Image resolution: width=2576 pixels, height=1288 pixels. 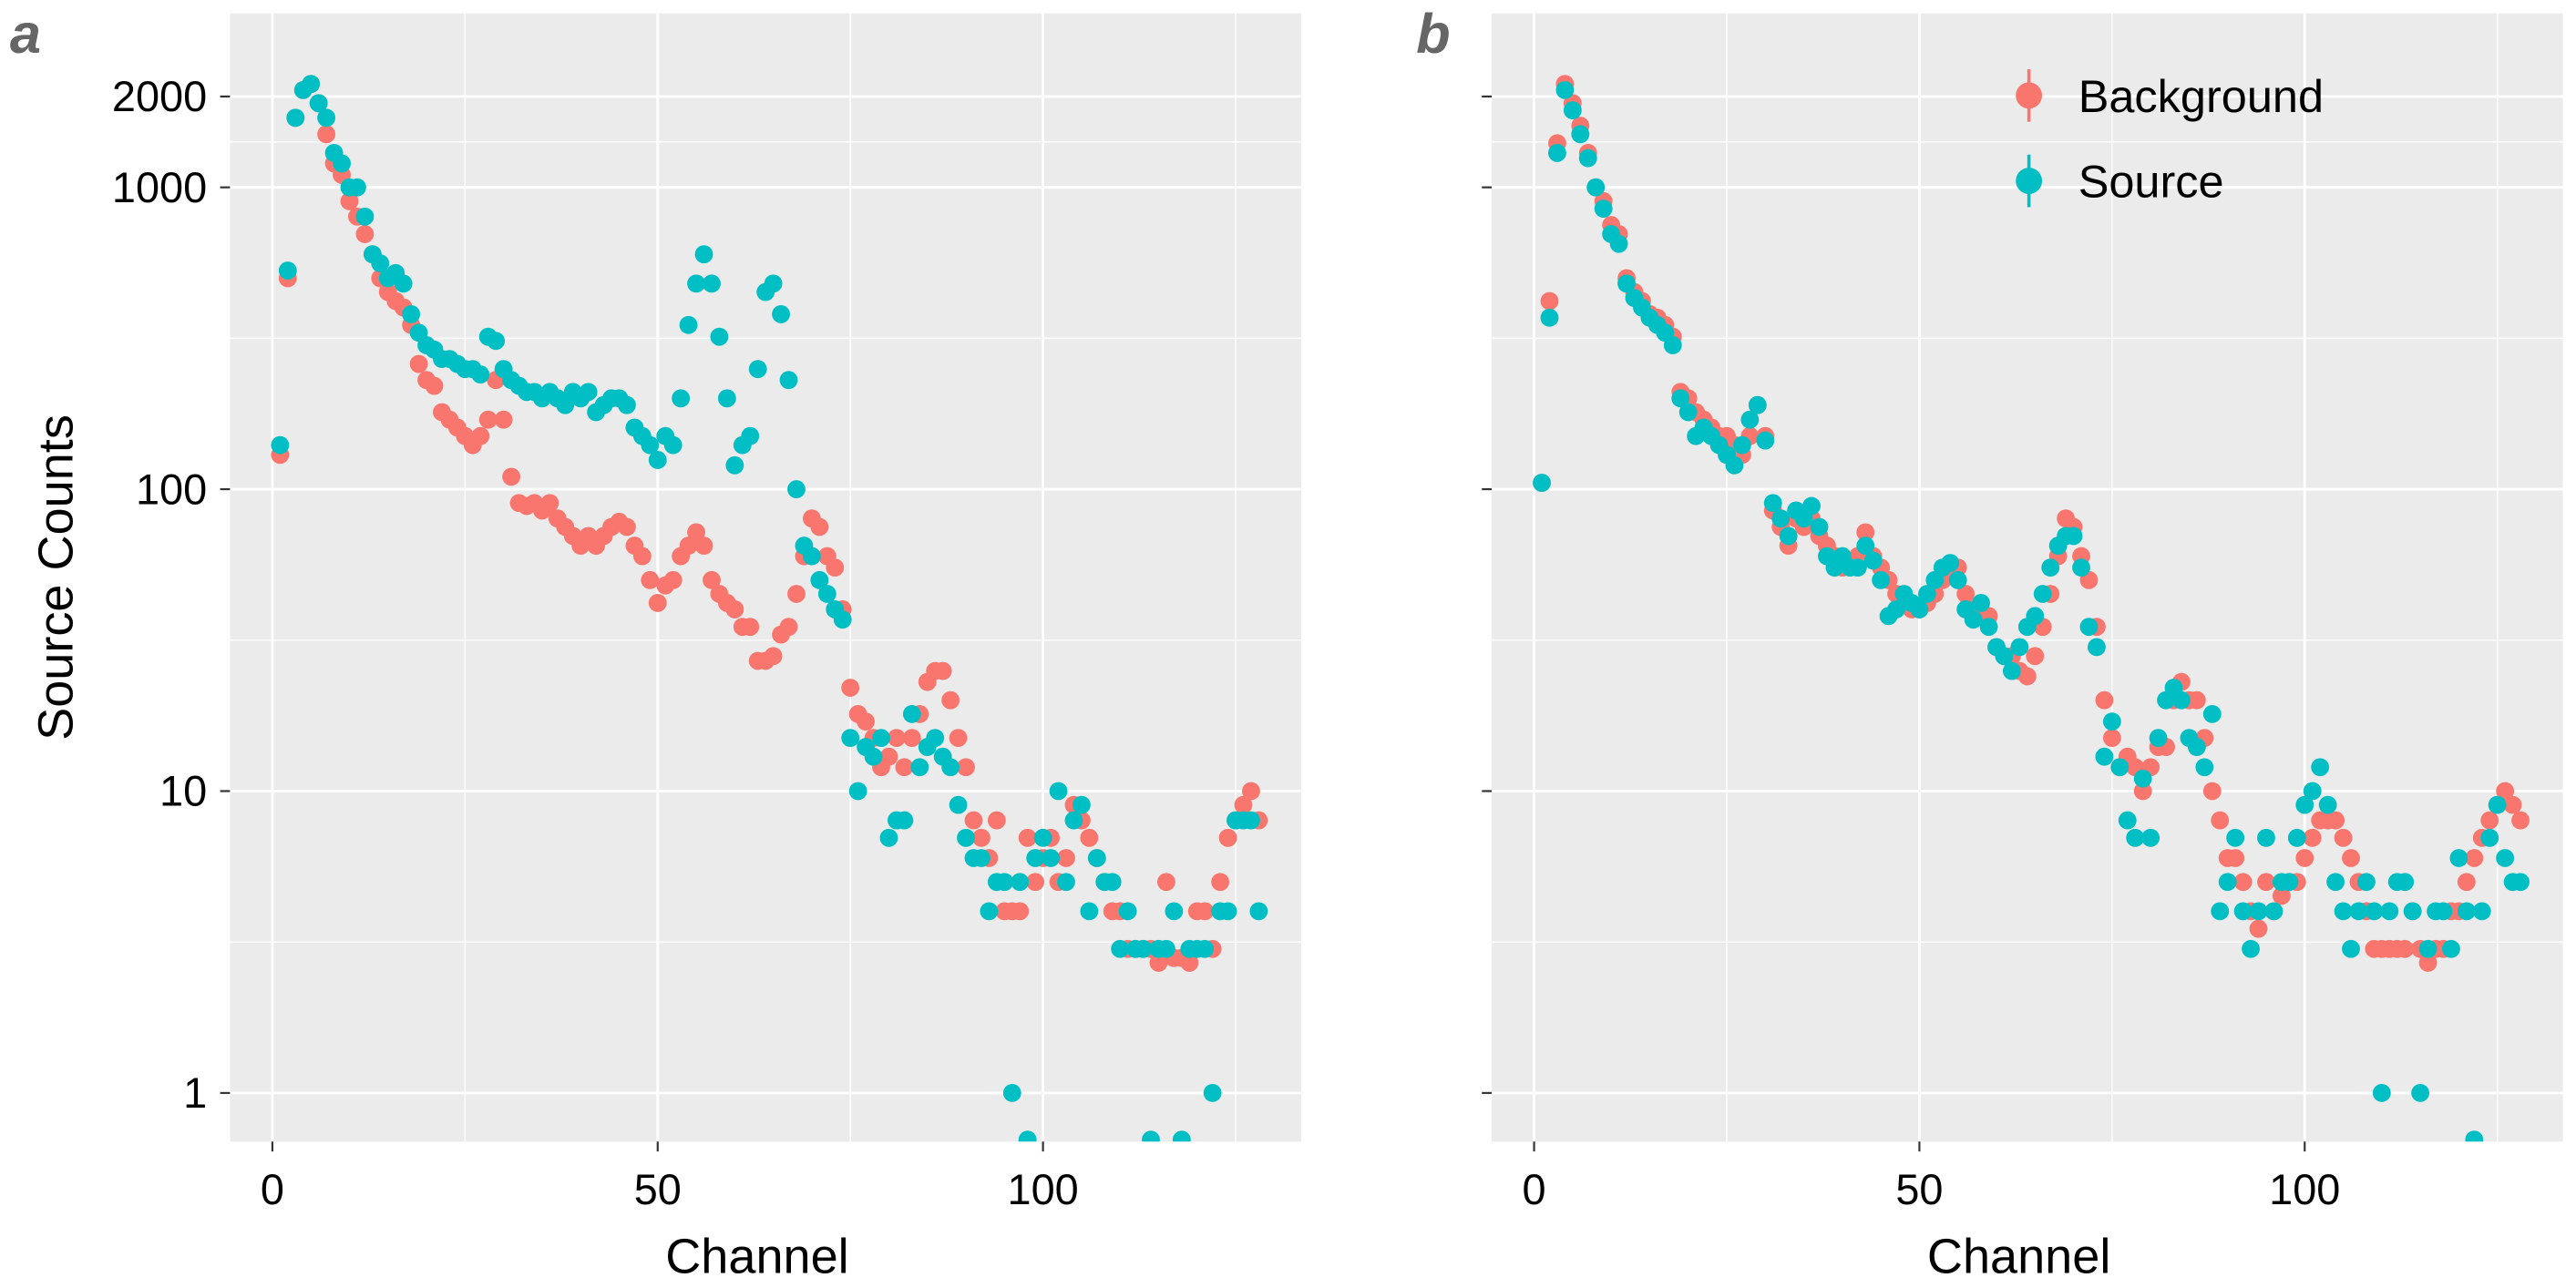 I want to click on legend-label: Source, so click(x=2151, y=182).